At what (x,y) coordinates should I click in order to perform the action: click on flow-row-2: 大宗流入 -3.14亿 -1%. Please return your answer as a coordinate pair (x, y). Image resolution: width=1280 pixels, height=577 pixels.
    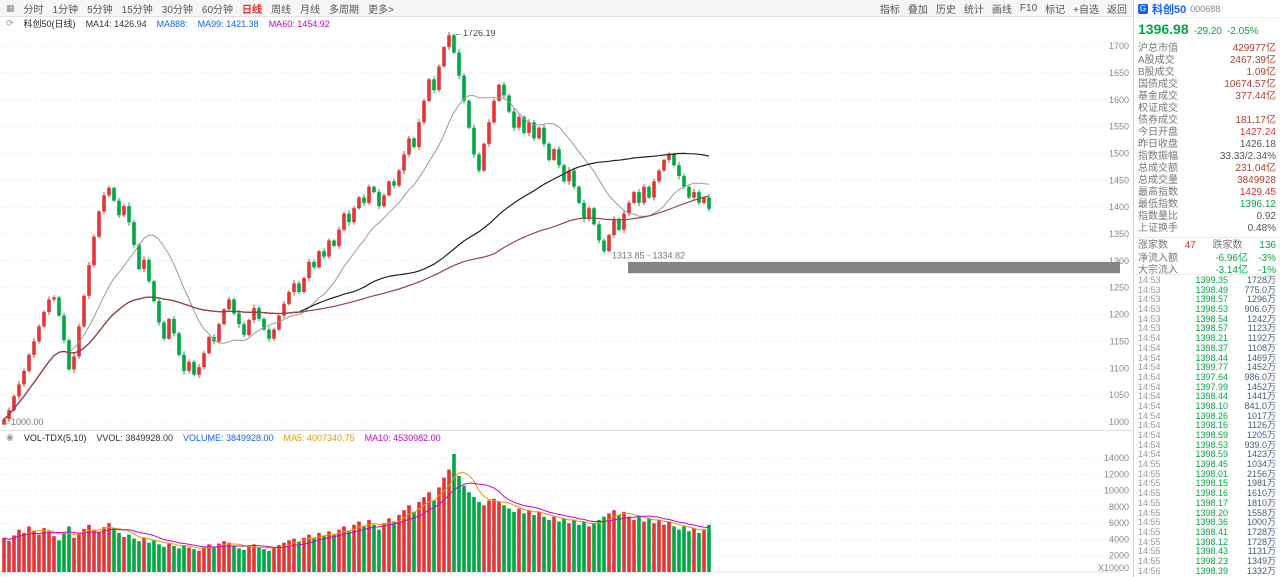
    Looking at the image, I should click on (1207, 271).